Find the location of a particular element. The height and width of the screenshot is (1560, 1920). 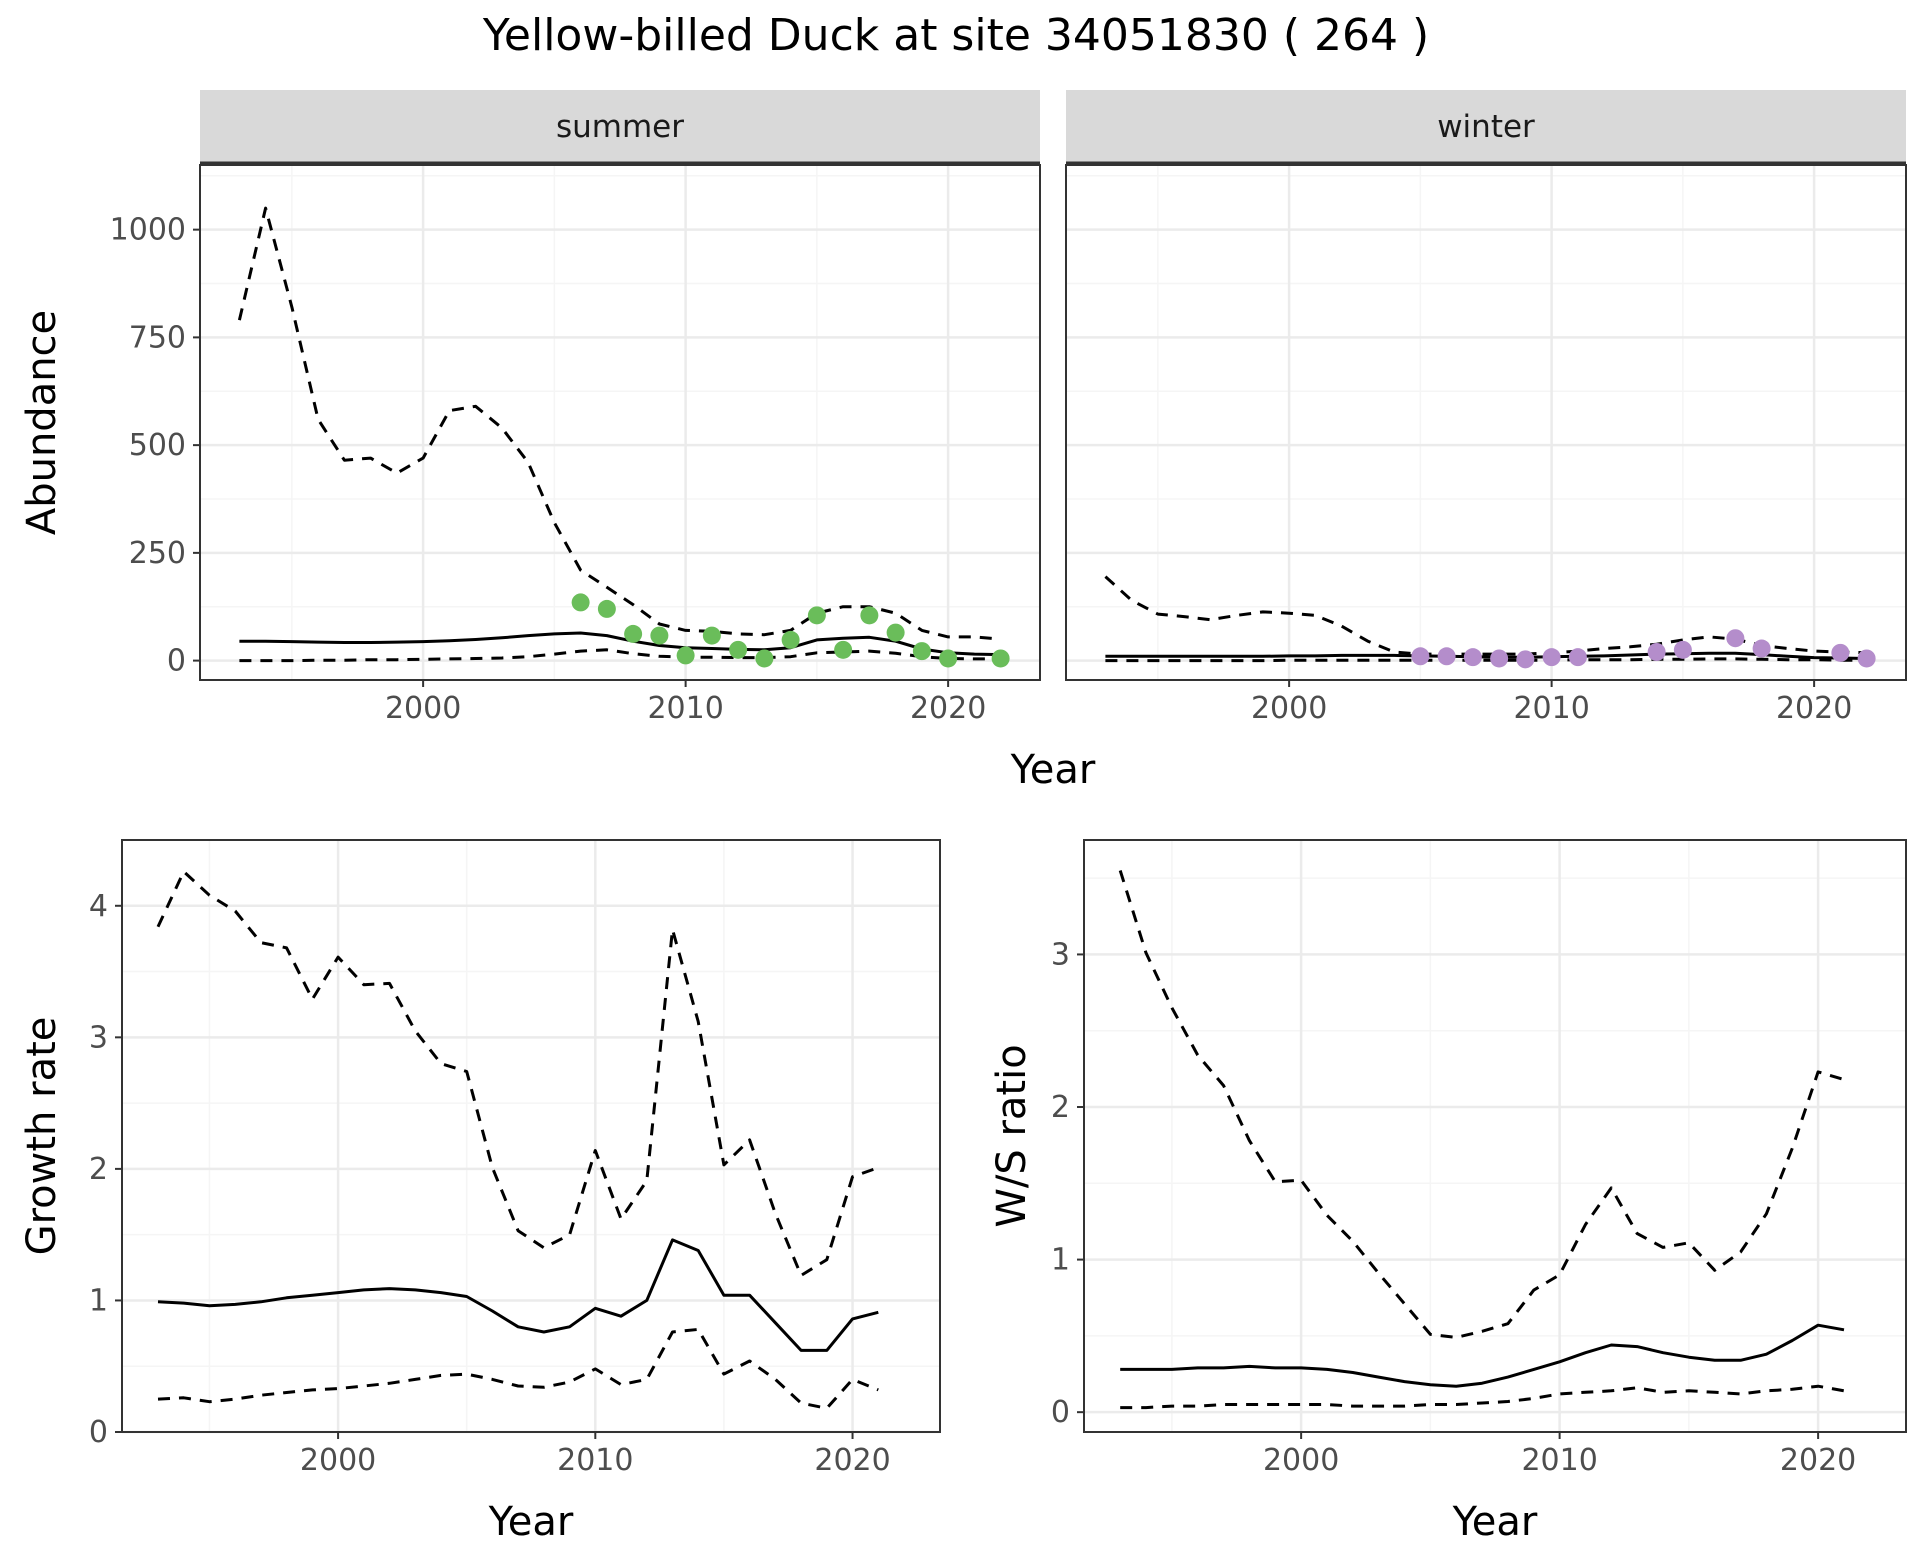

ratio-y-title: W/S ratio is located at coordinates (1012, 1135).